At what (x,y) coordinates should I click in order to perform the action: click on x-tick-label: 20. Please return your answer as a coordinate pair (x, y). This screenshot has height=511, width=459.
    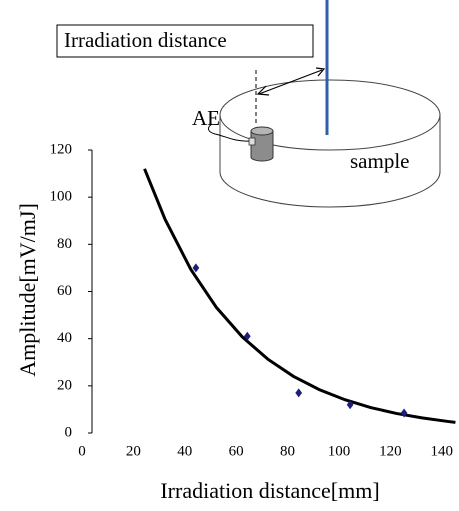
    Looking at the image, I should click on (133, 451).